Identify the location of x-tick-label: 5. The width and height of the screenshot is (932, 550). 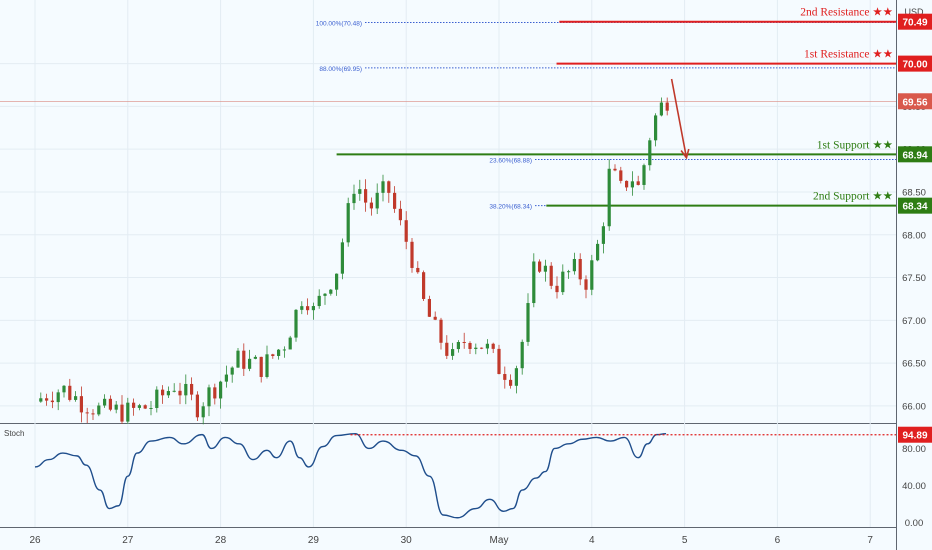
(685, 540).